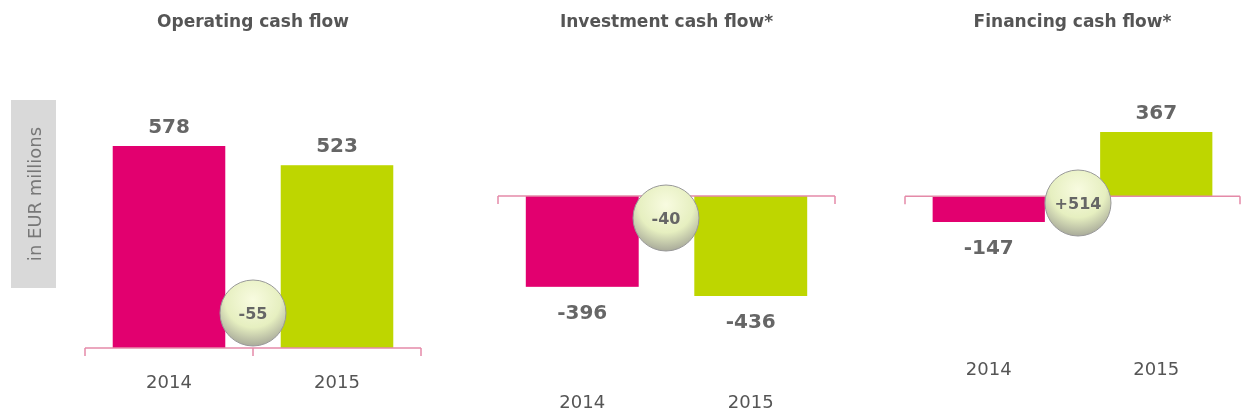 This screenshot has width=1241, height=412. Describe the element at coordinates (1156, 112) in the screenshot. I see `data-label: 367` at that location.